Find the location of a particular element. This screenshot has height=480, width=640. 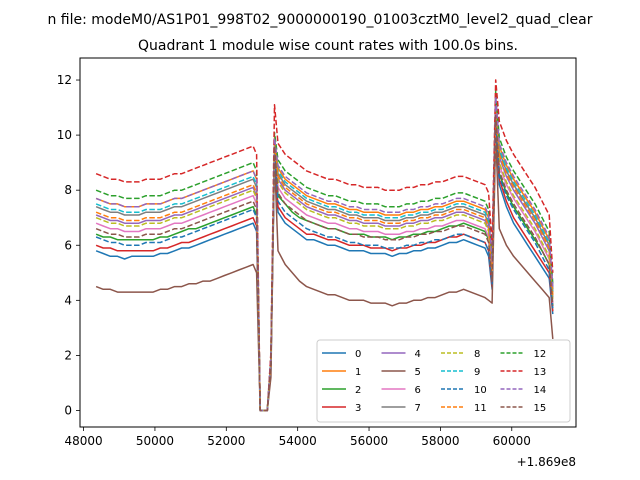

y-tick-label: 10 is located at coordinates (64, 135).